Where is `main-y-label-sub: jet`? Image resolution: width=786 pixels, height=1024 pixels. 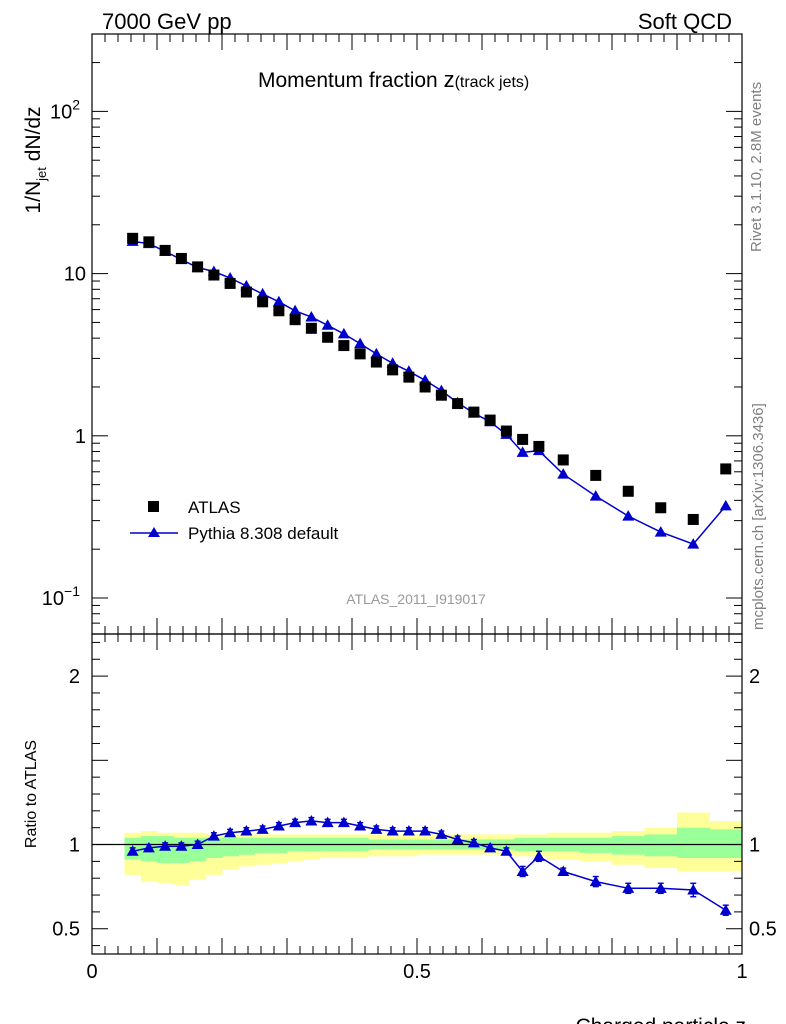 main-y-label-sub: jet is located at coordinates (41, 174).